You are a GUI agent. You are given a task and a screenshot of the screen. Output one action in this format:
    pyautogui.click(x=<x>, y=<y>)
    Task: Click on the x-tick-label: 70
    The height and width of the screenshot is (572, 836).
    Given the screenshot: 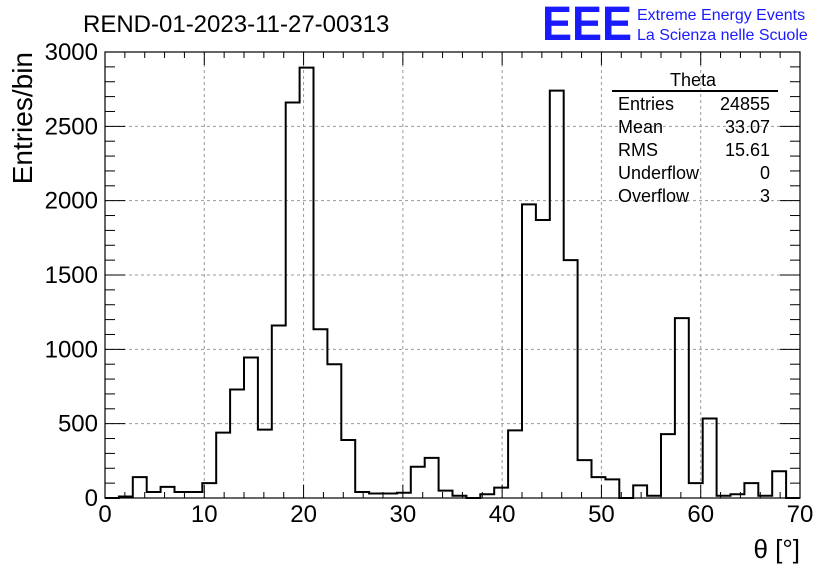 What is the action you would take?
    pyautogui.click(x=800, y=514)
    